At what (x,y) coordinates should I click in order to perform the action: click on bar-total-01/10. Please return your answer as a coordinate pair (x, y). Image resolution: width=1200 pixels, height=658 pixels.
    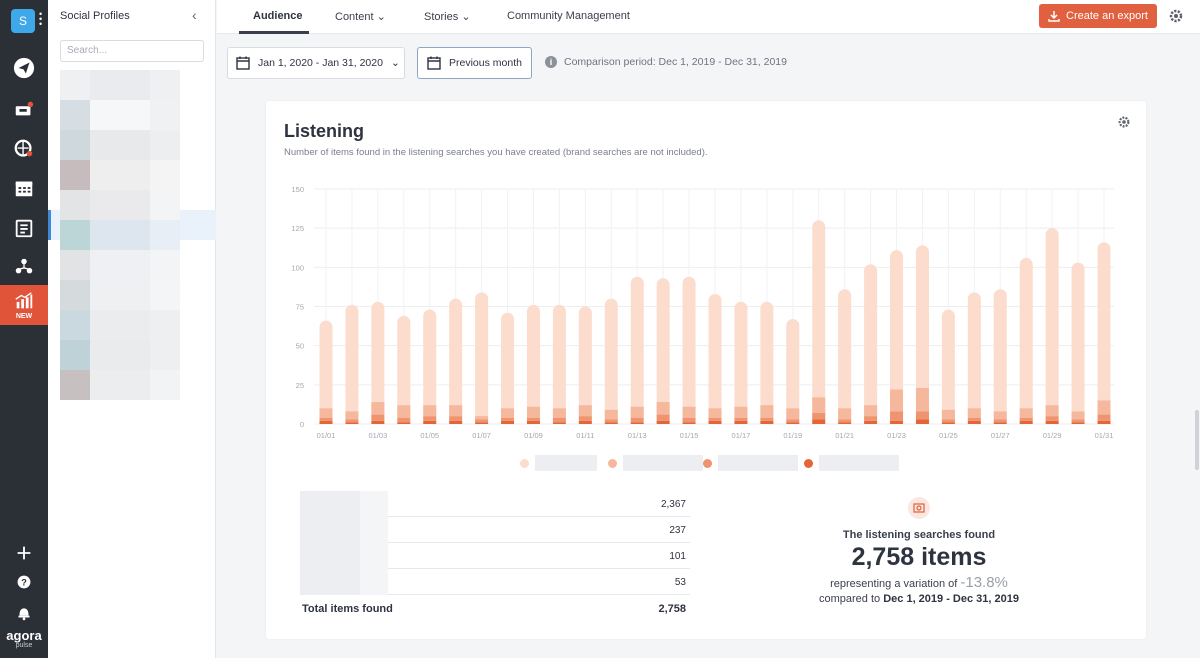
    Looking at the image, I should click on (559, 364).